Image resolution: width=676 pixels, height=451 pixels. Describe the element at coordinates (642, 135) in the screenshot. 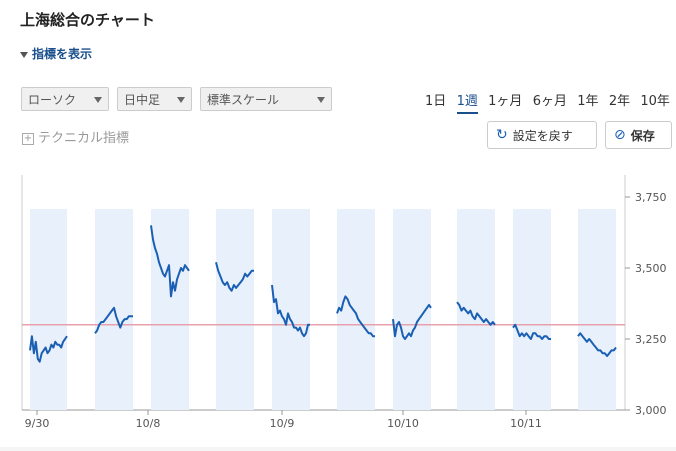

I see `save-label: 保存` at that location.